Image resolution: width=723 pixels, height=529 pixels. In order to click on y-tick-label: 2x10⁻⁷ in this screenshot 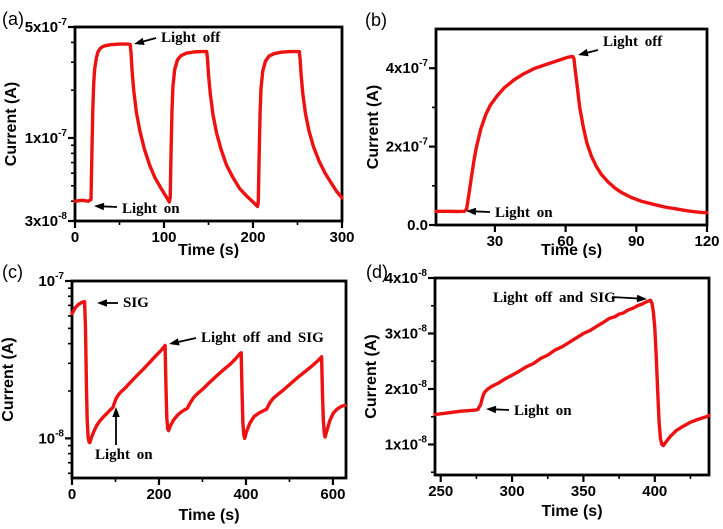, I will do `click(407, 146)`.